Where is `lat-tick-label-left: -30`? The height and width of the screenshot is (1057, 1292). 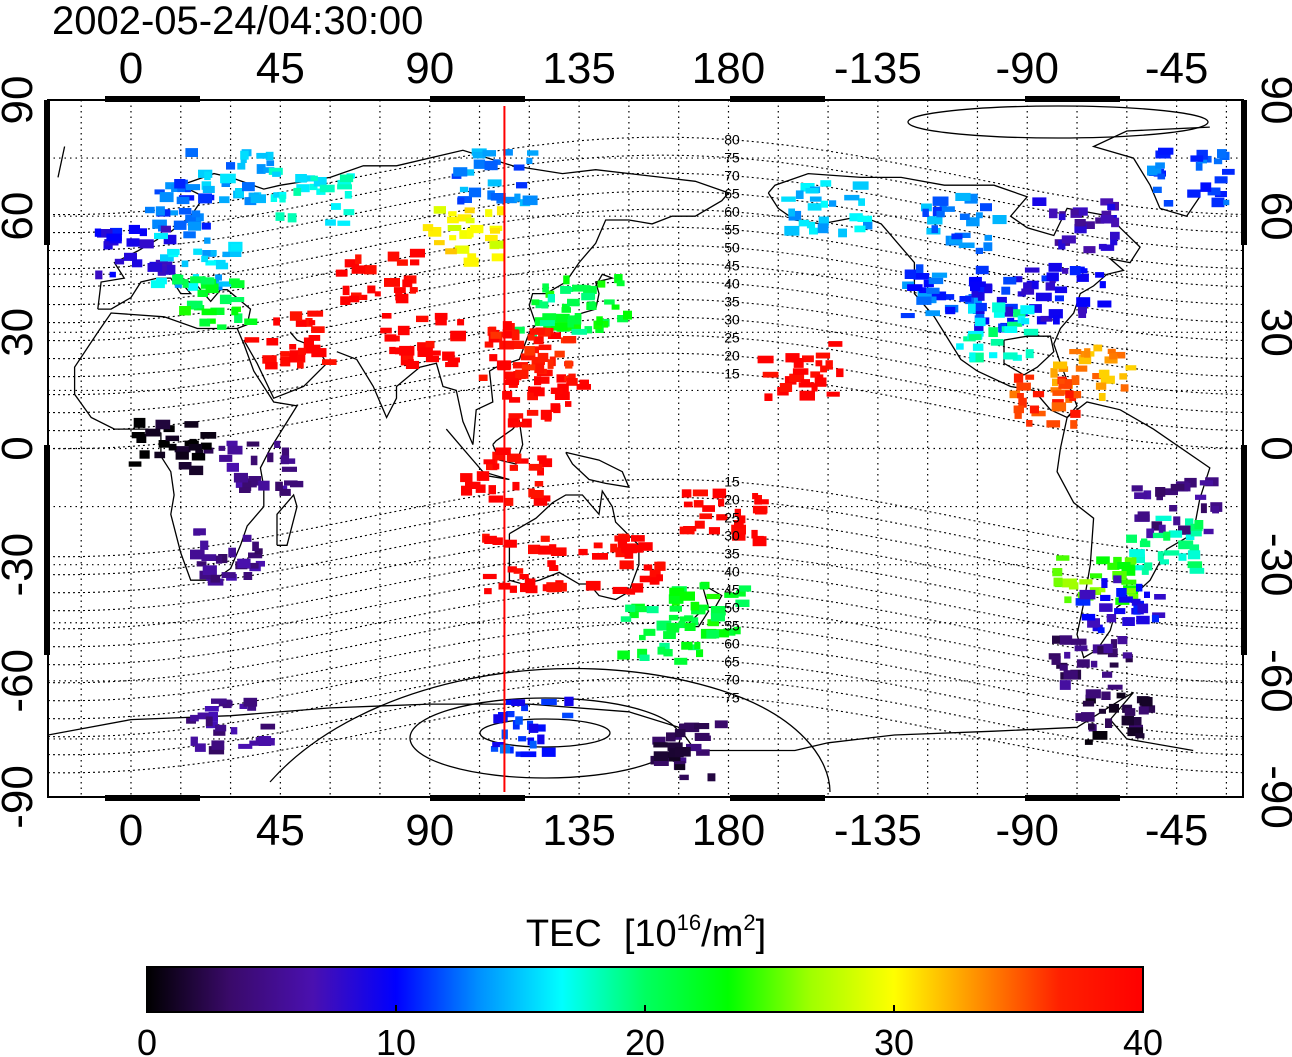 lat-tick-label-left: -30 is located at coordinates (21, 565).